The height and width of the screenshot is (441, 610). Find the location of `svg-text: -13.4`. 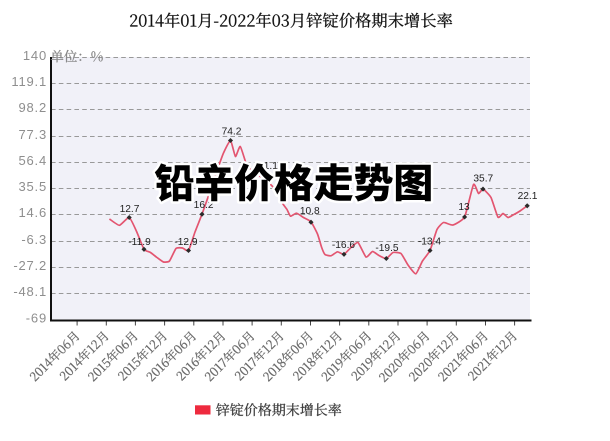

svg-text: -13.4 is located at coordinates (430, 241).